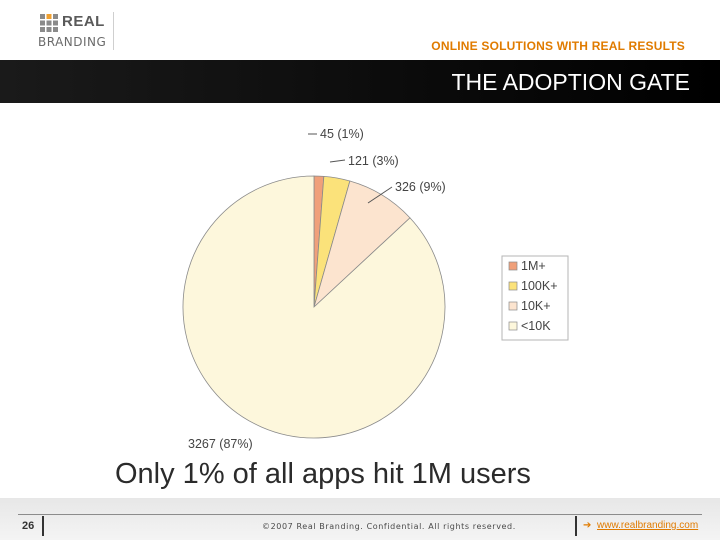  Describe the element at coordinates (72, 42) in the screenshot. I see `logo-text-branding: BRANDING` at that location.